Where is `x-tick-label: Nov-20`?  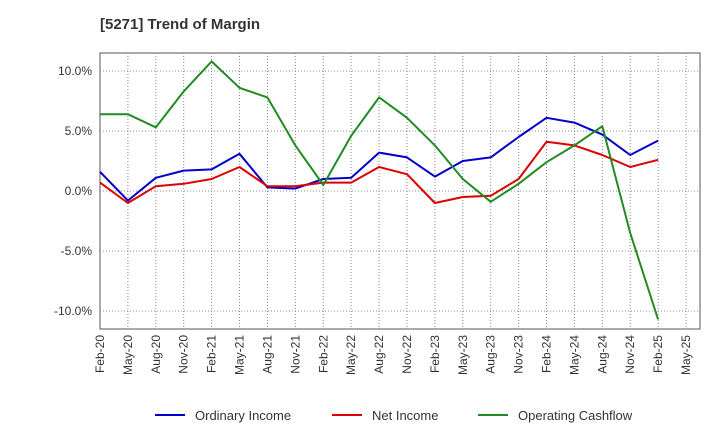 x-tick-label: Nov-20 is located at coordinates (184, 354).